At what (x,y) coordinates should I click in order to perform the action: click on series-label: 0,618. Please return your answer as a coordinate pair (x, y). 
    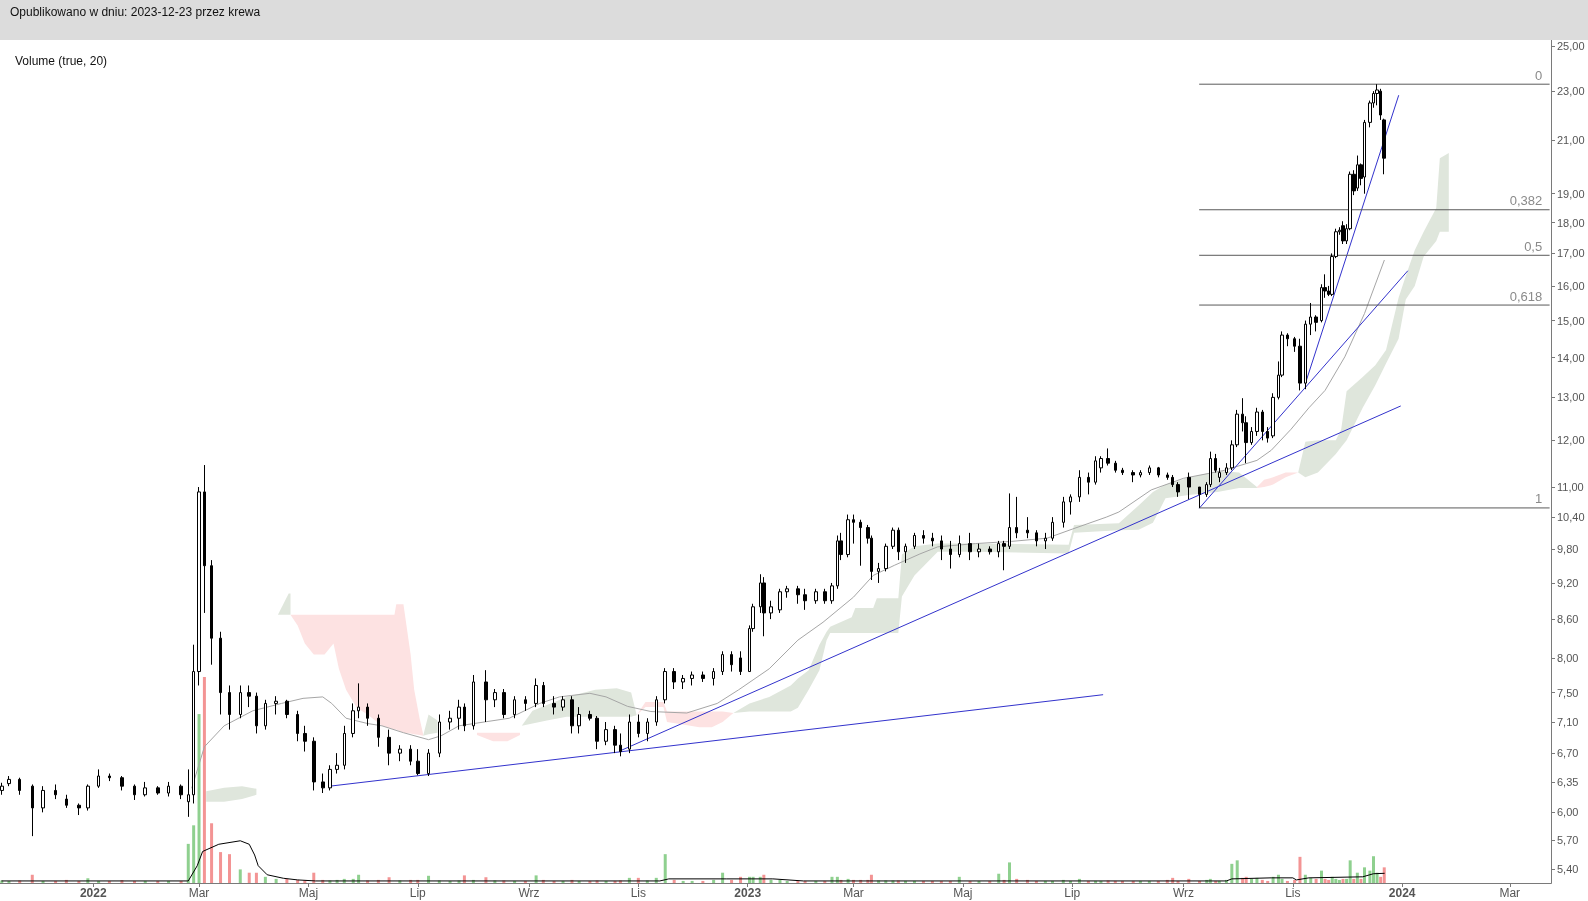
    Looking at the image, I should click on (1526, 296).